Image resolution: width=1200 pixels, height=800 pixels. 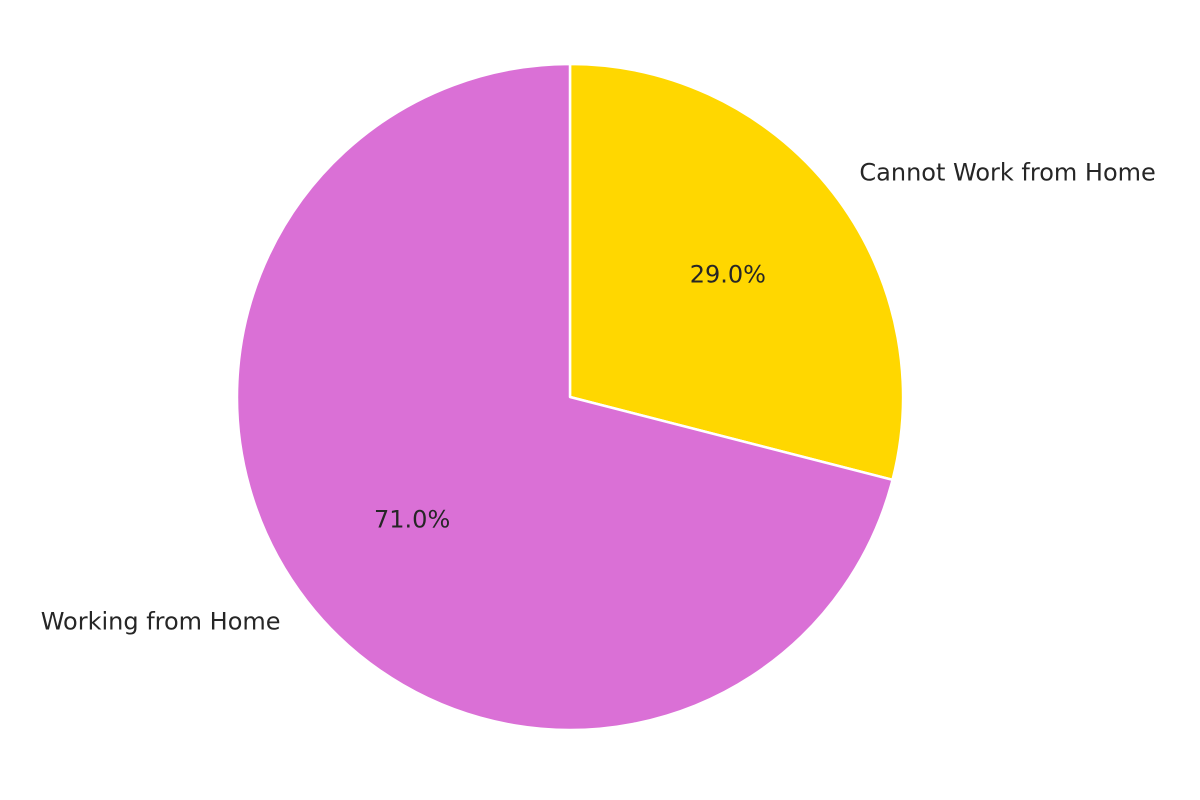 I want to click on pie-slice-cannot-work-from-home, so click(x=736, y=272).